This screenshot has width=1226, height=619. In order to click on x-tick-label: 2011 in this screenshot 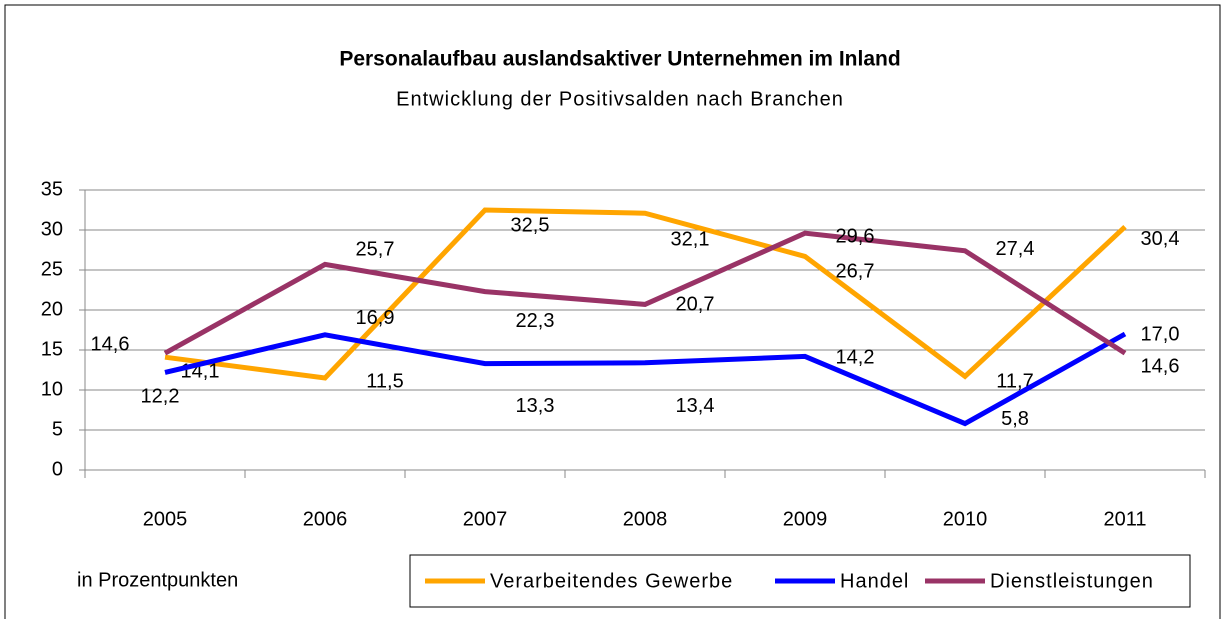, I will do `click(1124, 519)`.